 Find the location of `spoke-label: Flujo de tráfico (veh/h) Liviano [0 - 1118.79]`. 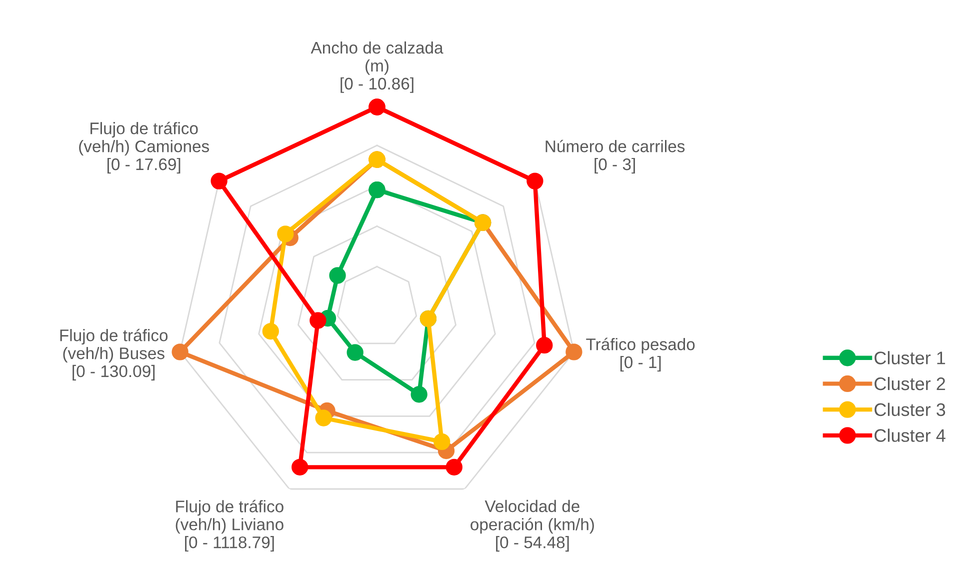

spoke-label: Flujo de tráfico (veh/h) Liviano [0 - 1118.79] is located at coordinates (230, 526).